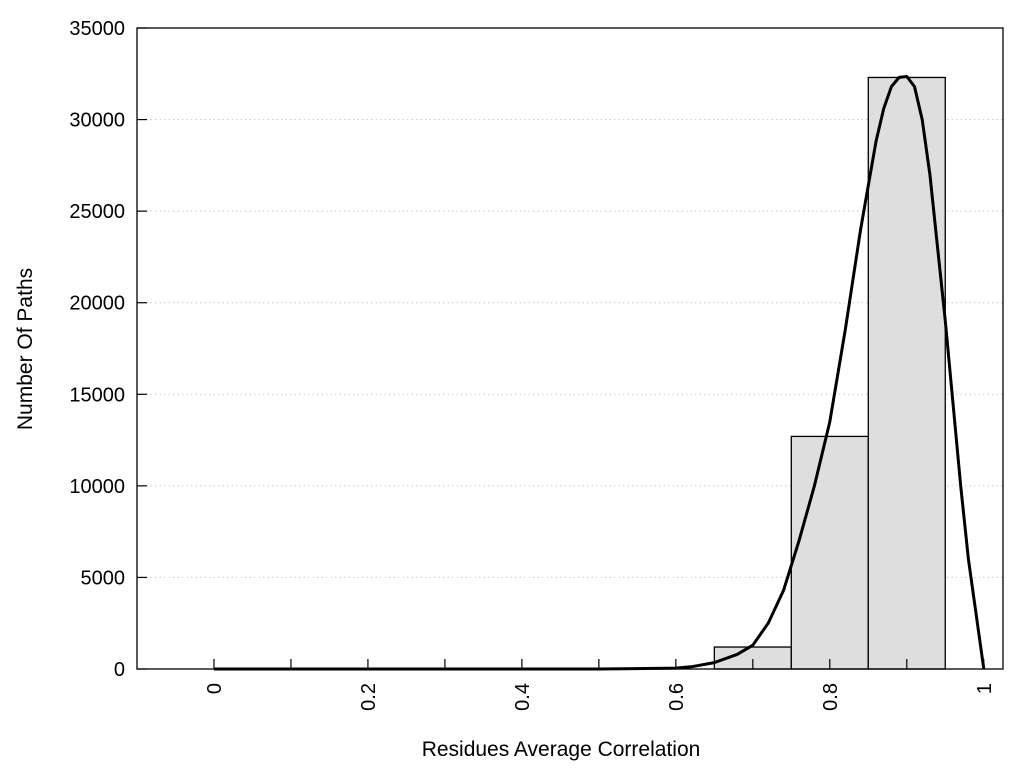 This screenshot has width=1024, height=768. Describe the element at coordinates (600, 685) in the screenshot. I see `x-axis: 0 0.2 0.4 0.6 0.8 1` at that location.